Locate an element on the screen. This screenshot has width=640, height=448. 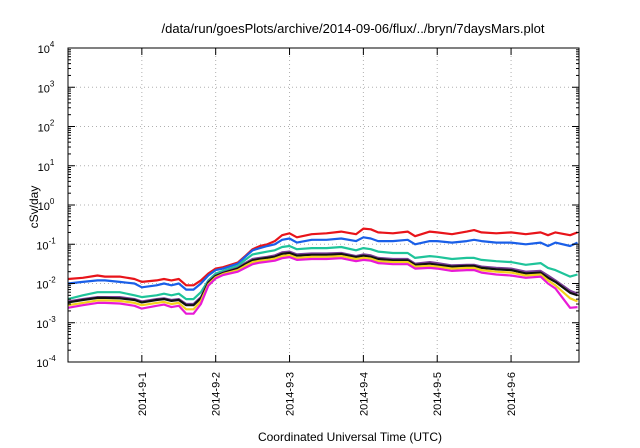
x-tick-label: 2014-9-2 is located at coordinates (217, 394).